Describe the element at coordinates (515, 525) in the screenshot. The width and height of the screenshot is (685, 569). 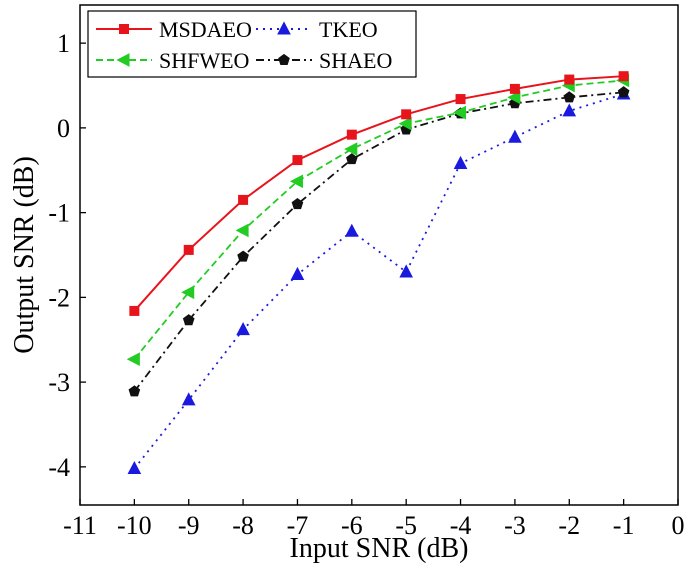
I see `x-tick-label: -3` at that location.